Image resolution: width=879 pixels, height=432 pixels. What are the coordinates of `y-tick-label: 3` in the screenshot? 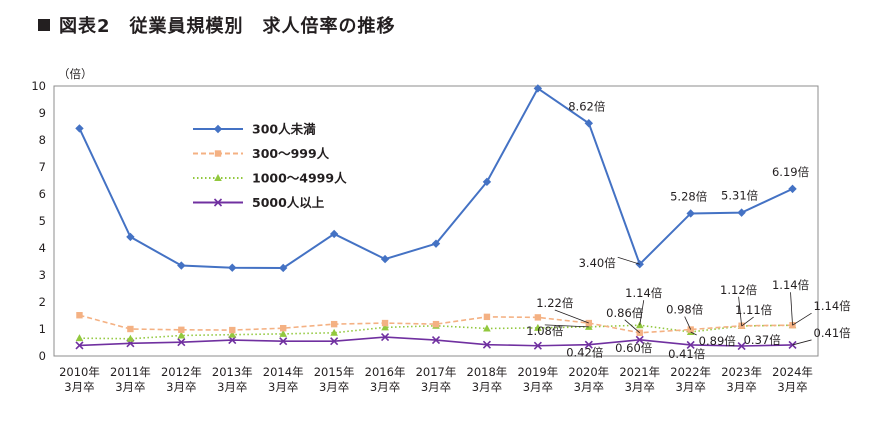 It's located at (42, 275).